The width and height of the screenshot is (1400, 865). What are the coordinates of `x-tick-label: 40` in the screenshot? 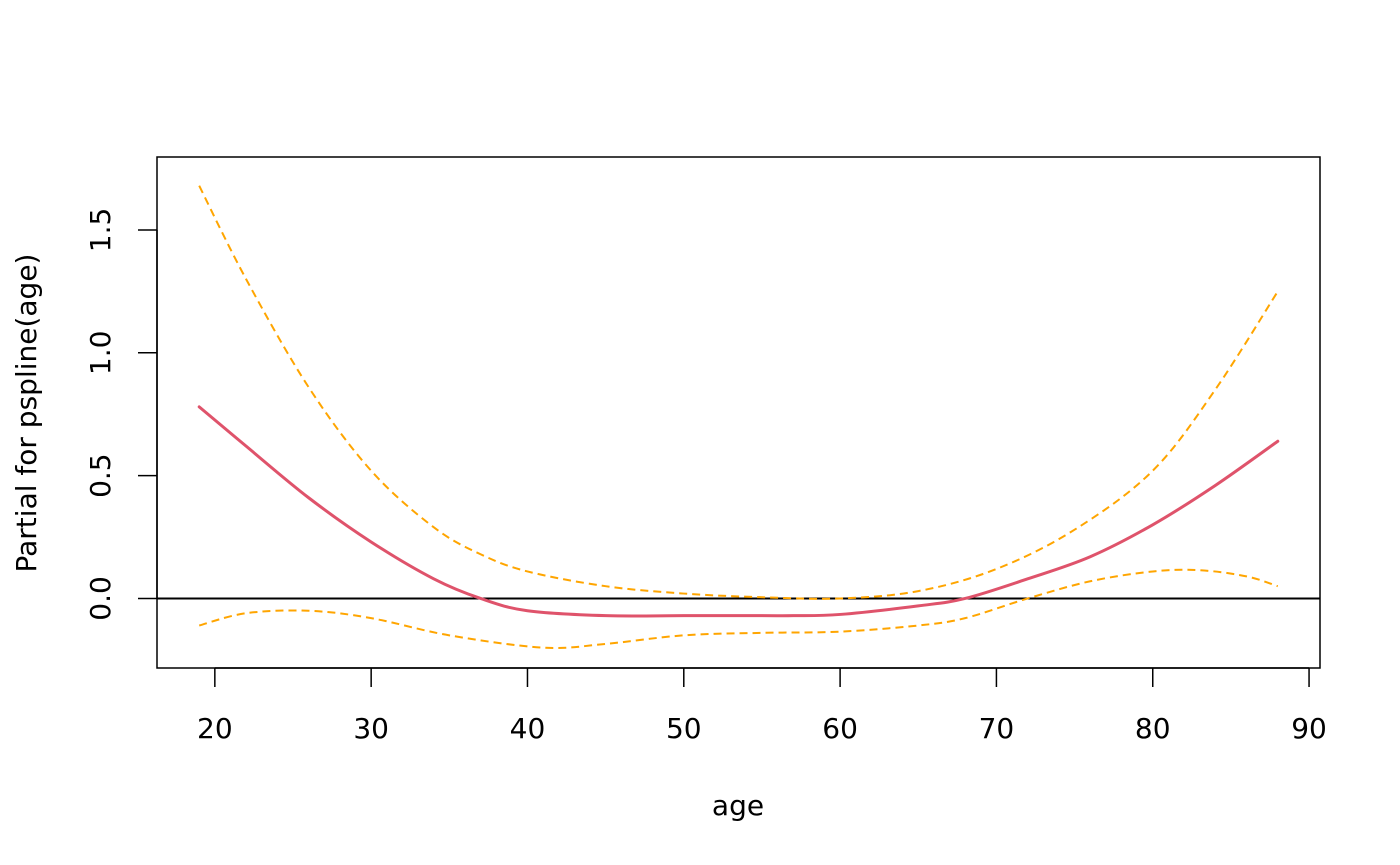 It's located at (528, 728).